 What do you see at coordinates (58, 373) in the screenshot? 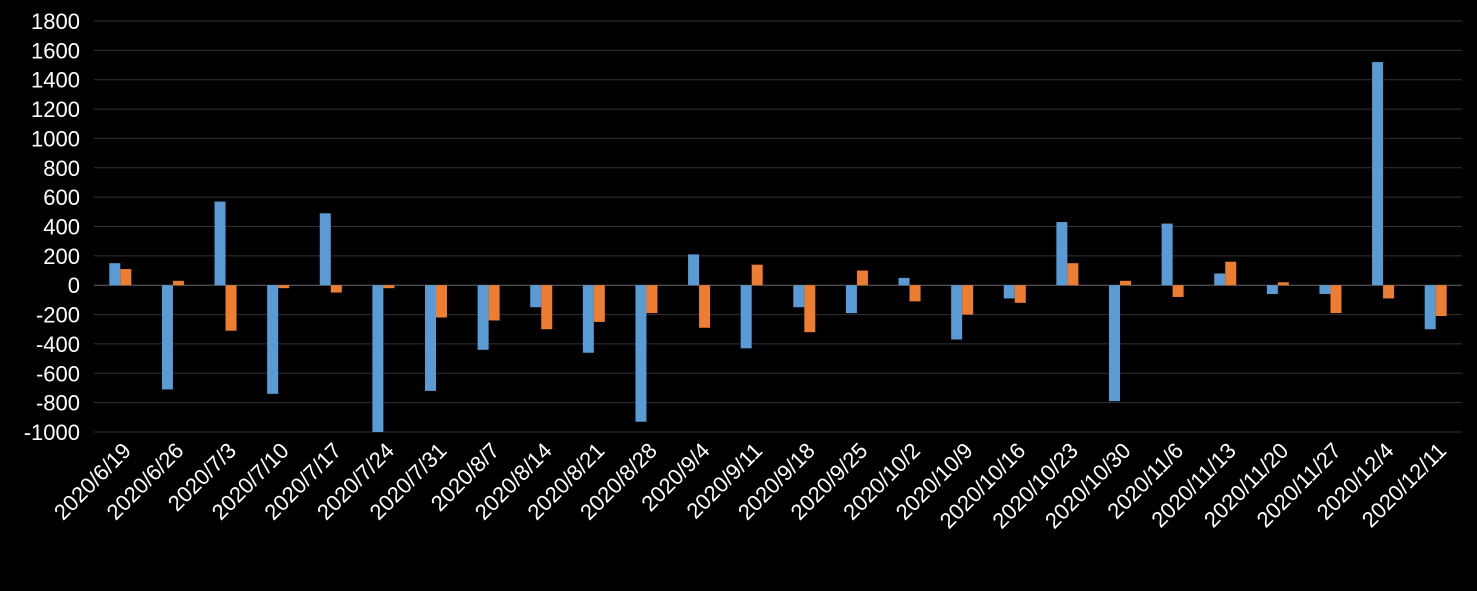
I see `y-tick-label: -600` at bounding box center [58, 373].